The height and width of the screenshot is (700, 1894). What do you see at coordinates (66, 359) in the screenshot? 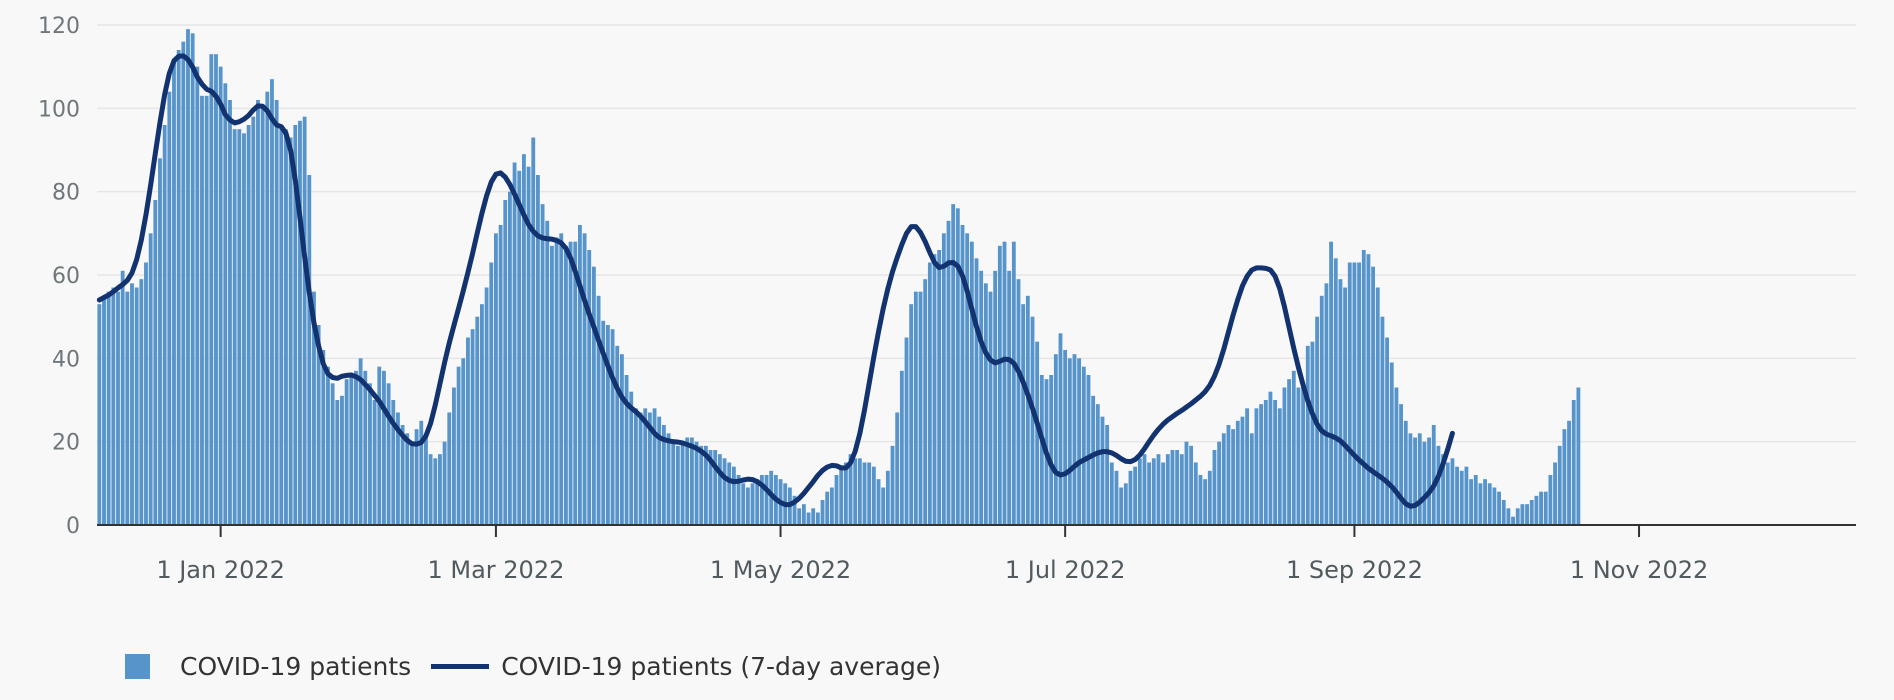
I see `y-tick-label-40: 40` at bounding box center [66, 359].